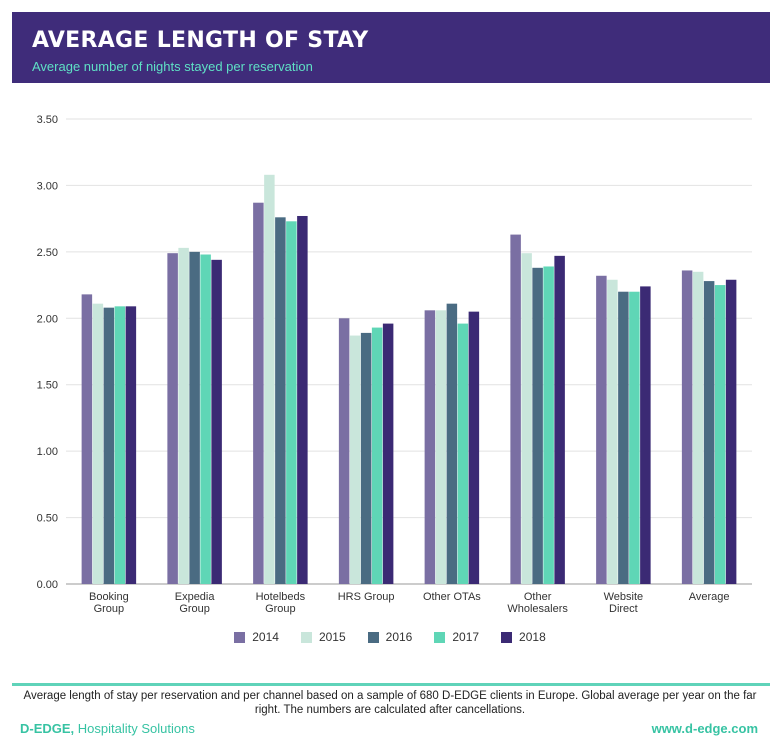 Image resolution: width=780 pixels, height=748 pixels. Describe the element at coordinates (265, 637) in the screenshot. I see `legend-label: 2014` at that location.